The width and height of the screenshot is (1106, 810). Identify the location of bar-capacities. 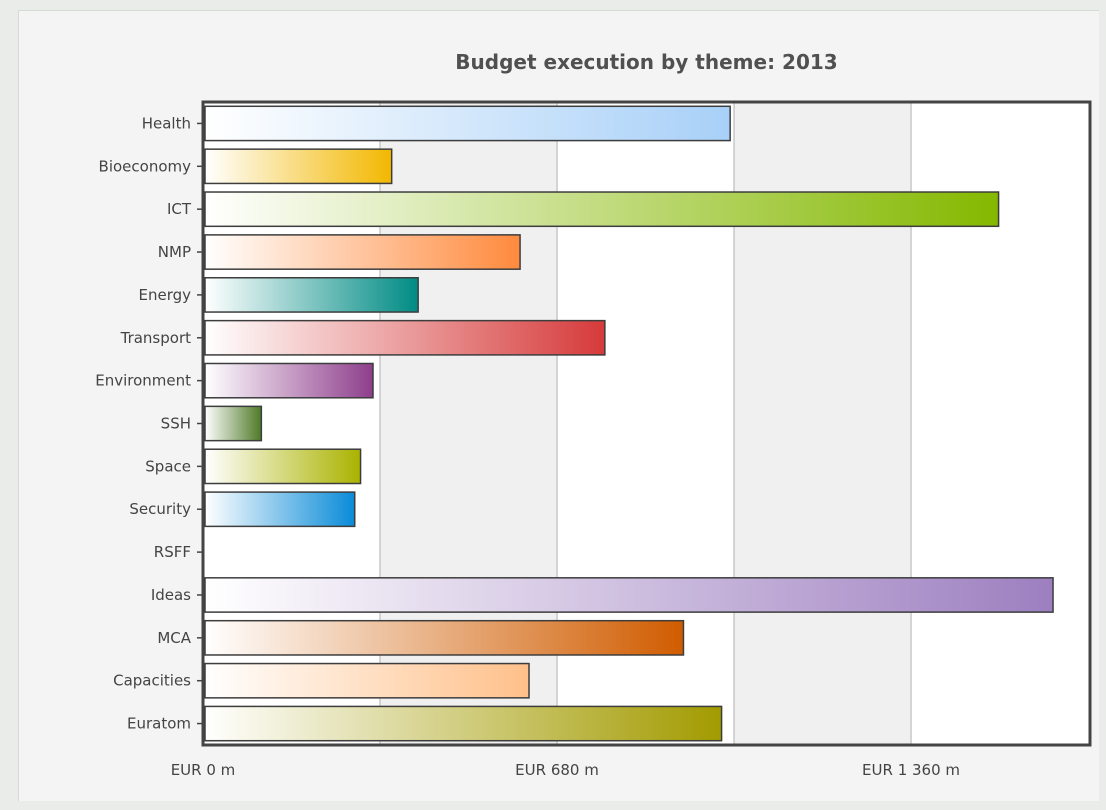
(367, 680).